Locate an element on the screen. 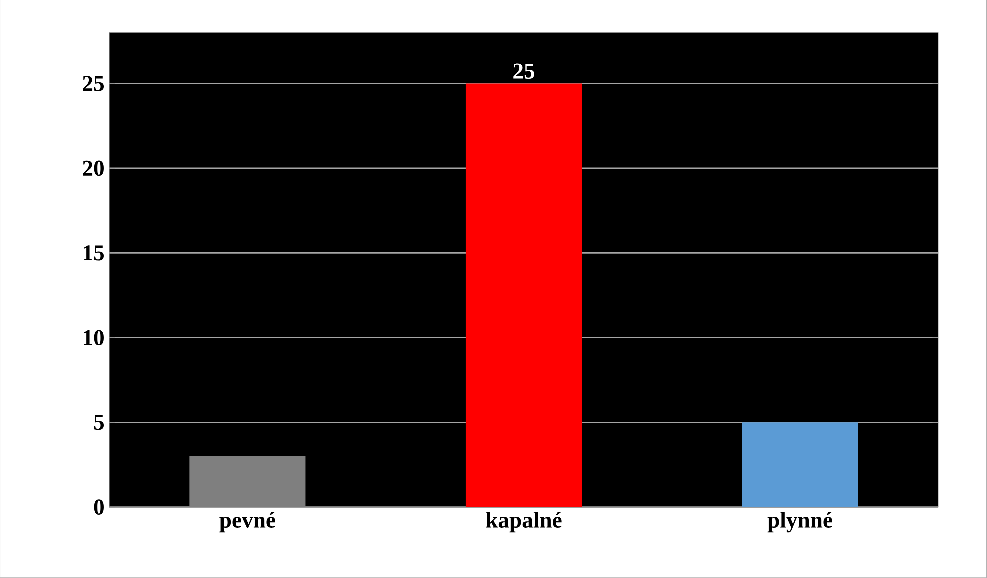 The width and height of the screenshot is (987, 578). x-tick-label: plynné is located at coordinates (800, 522).